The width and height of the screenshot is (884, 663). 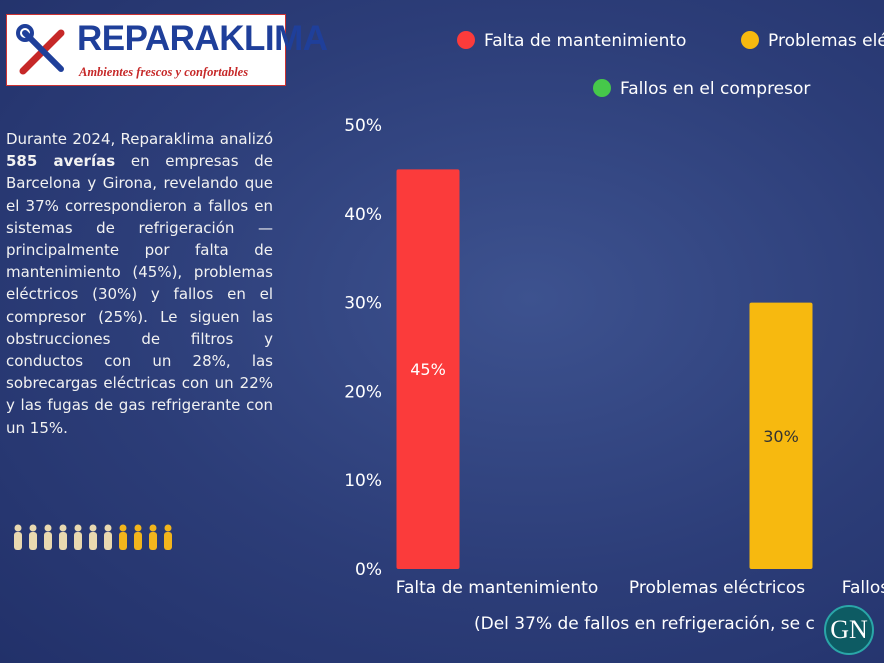 What do you see at coordinates (363, 126) in the screenshot?
I see `y-tick-label: 50%` at bounding box center [363, 126].